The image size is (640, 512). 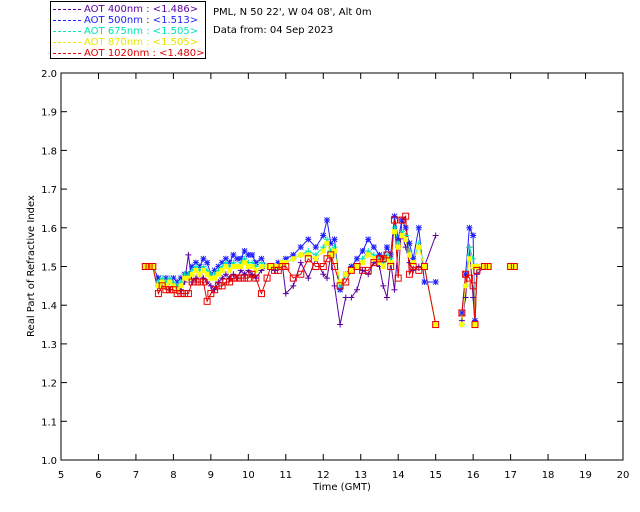 What do you see at coordinates (49, 113) in the screenshot?
I see `y-tick-label: 1.9` at bounding box center [49, 113].